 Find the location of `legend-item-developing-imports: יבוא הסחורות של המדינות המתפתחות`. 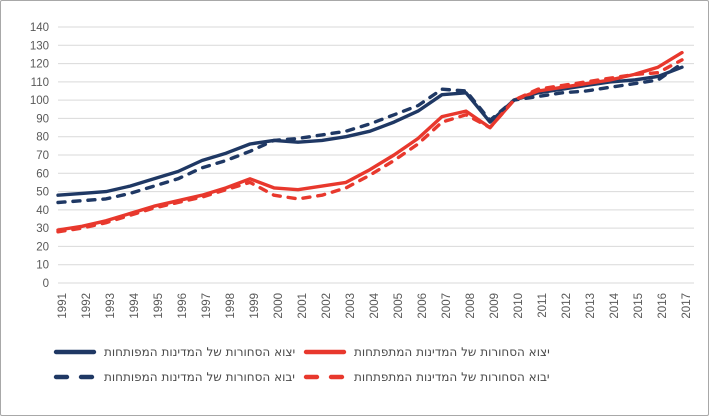

legend-item-developing-imports: יבוא הסחורות של המדינות המתפתחות is located at coordinates (443, 377).